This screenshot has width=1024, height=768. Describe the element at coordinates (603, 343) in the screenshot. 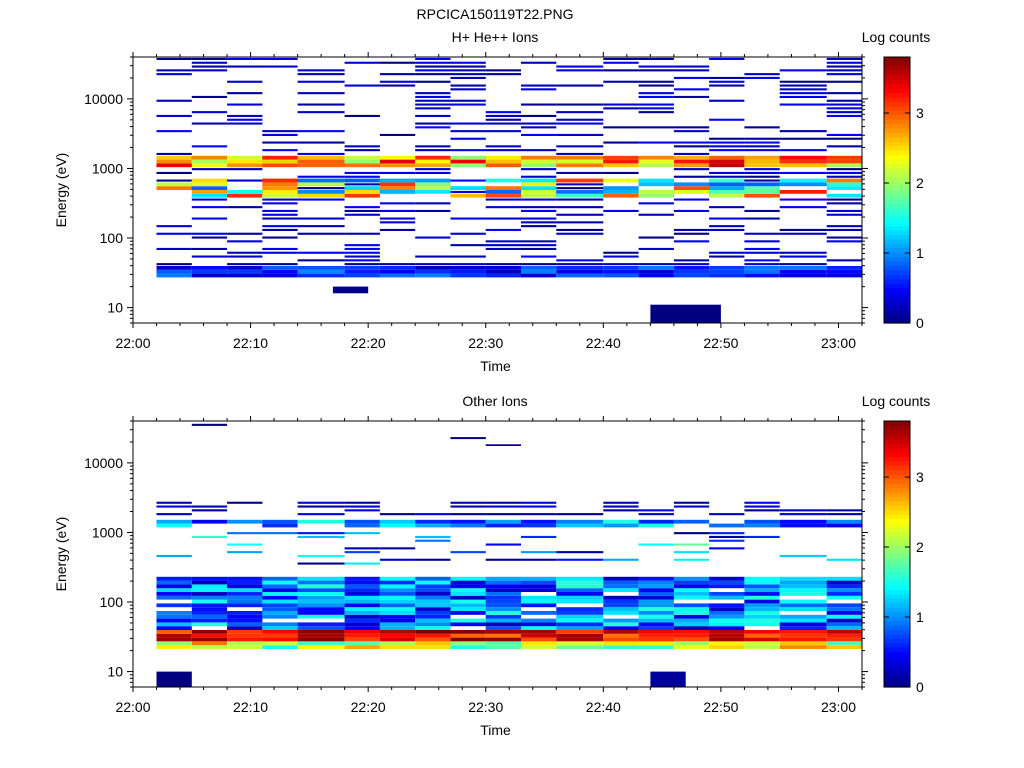

I see `x-tick-label: 22:40` at that location.